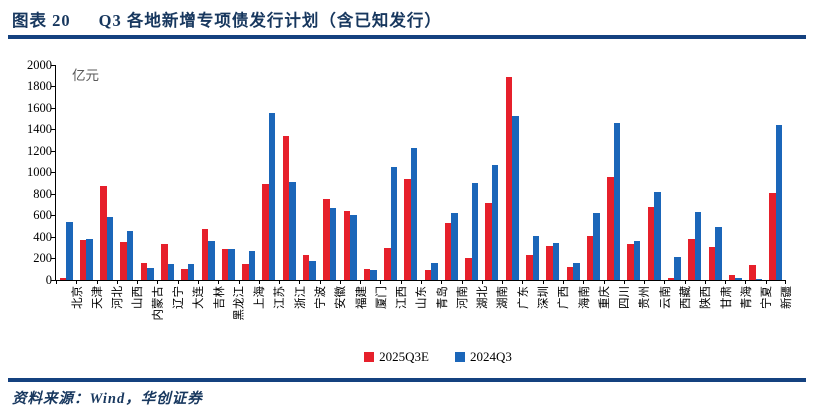 This screenshot has height=415, width=814. Describe the element at coordinates (677, 268) in the screenshot. I see `bar-2024Q3-西藏` at that location.